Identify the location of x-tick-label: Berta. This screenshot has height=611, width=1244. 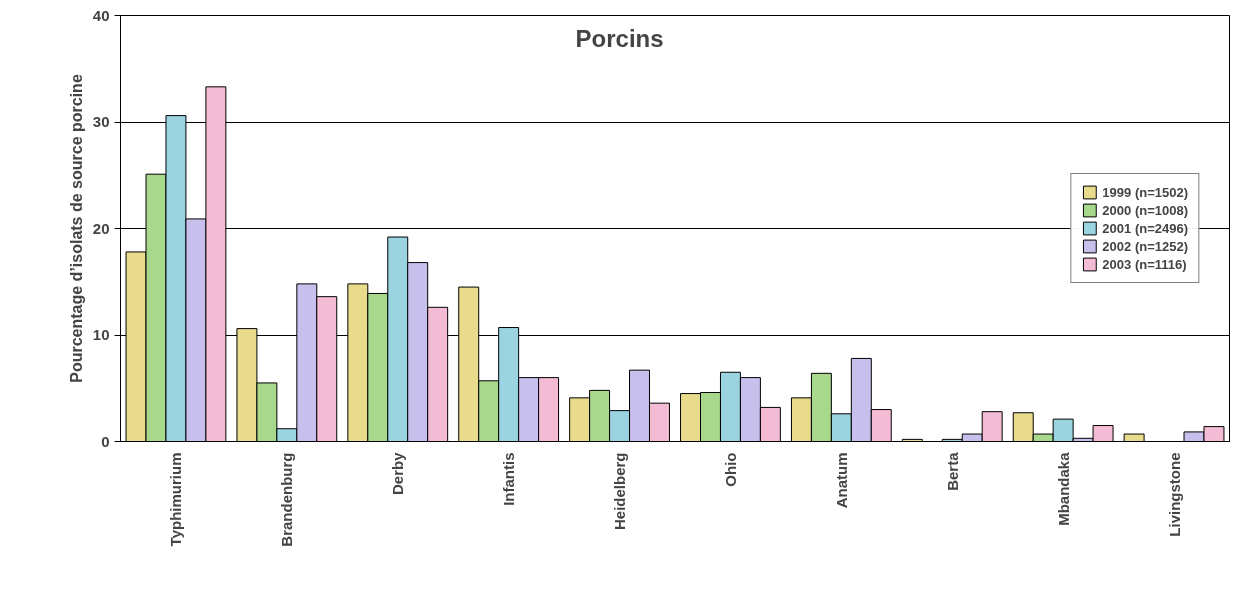
(952, 471).